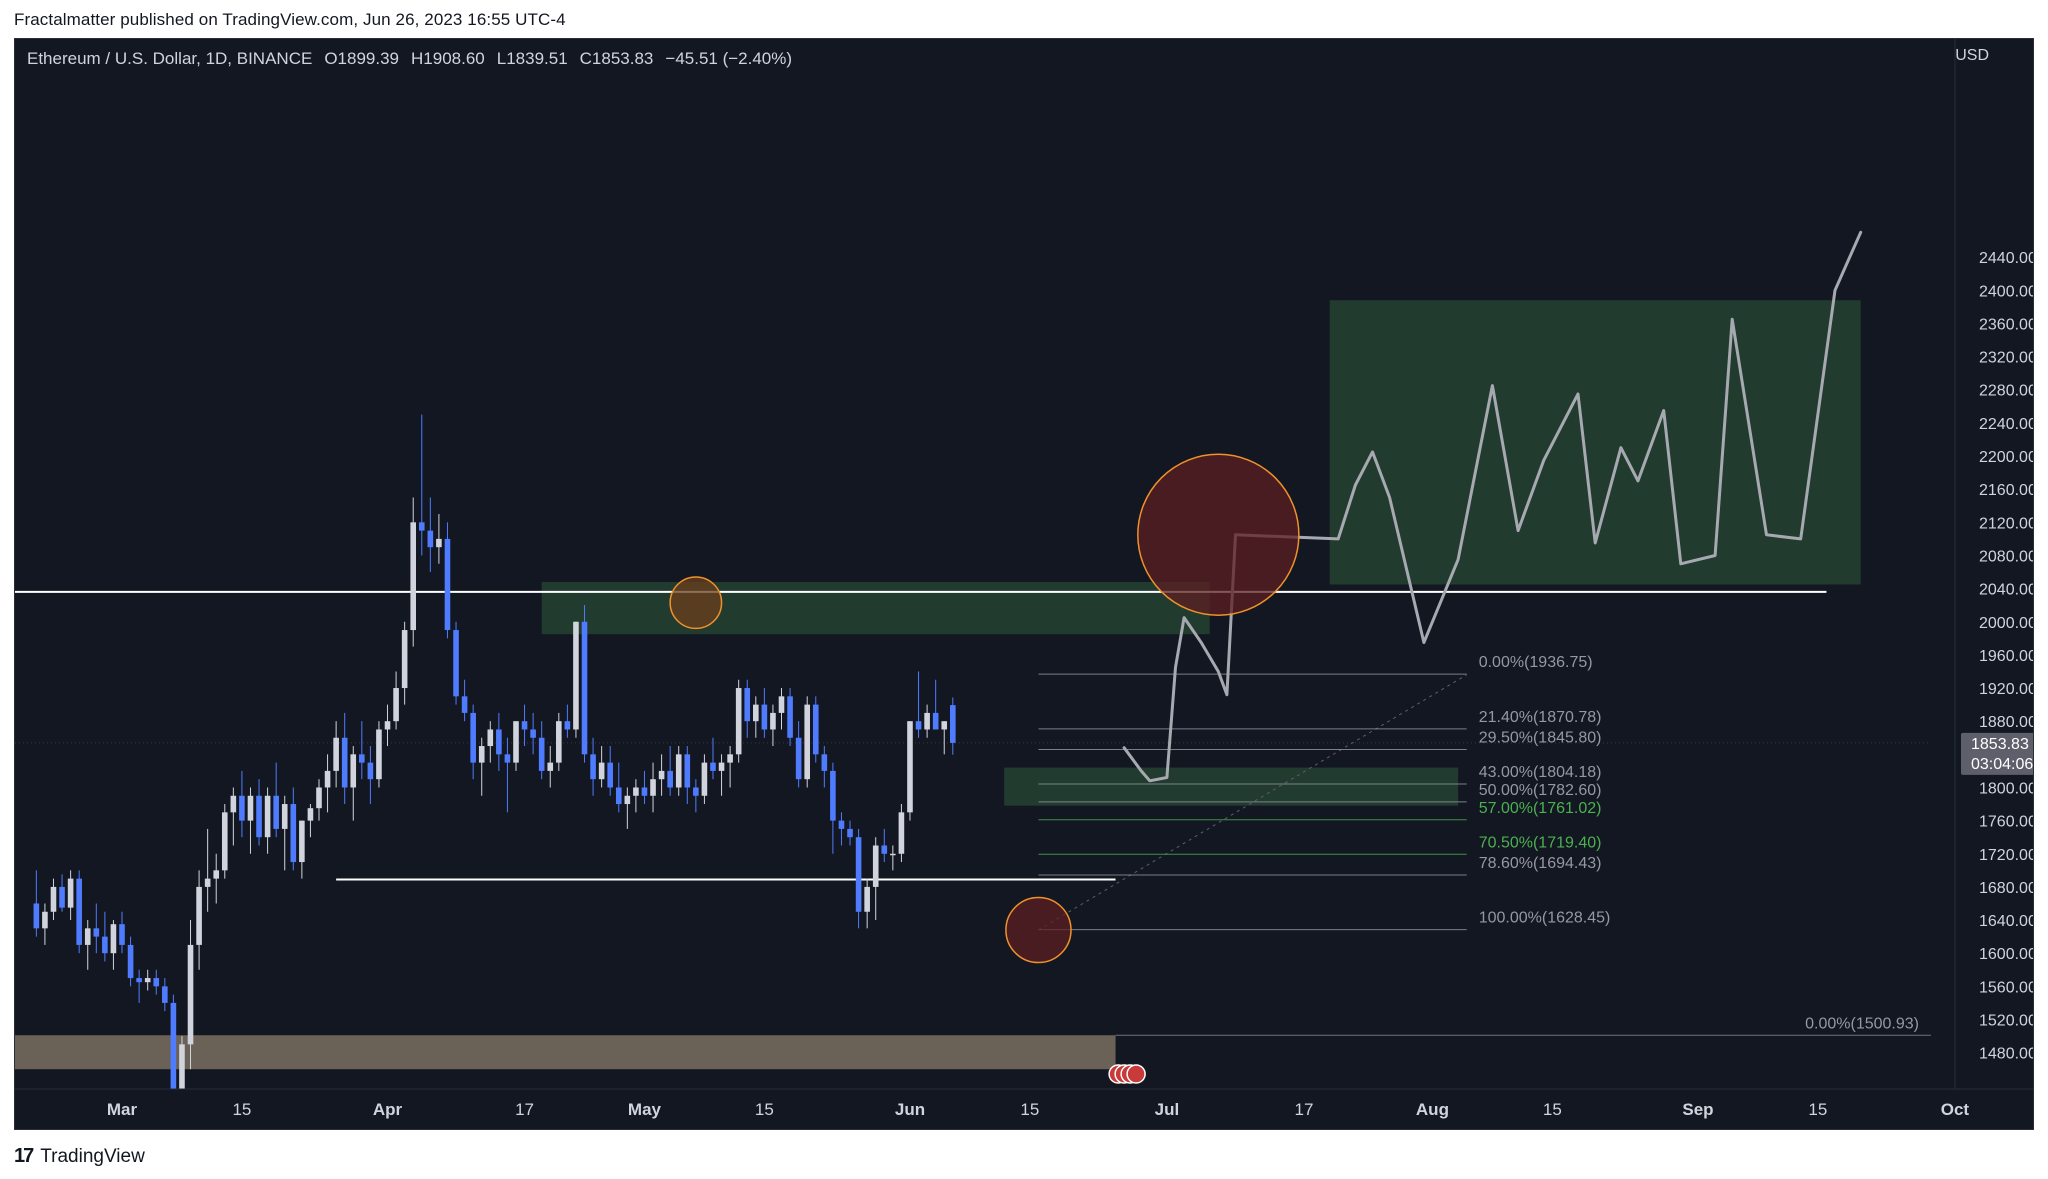 Image resolution: width=2048 pixels, height=1179 pixels. I want to click on fib-level-label: 0.00%(1936.75), so click(1536, 662).